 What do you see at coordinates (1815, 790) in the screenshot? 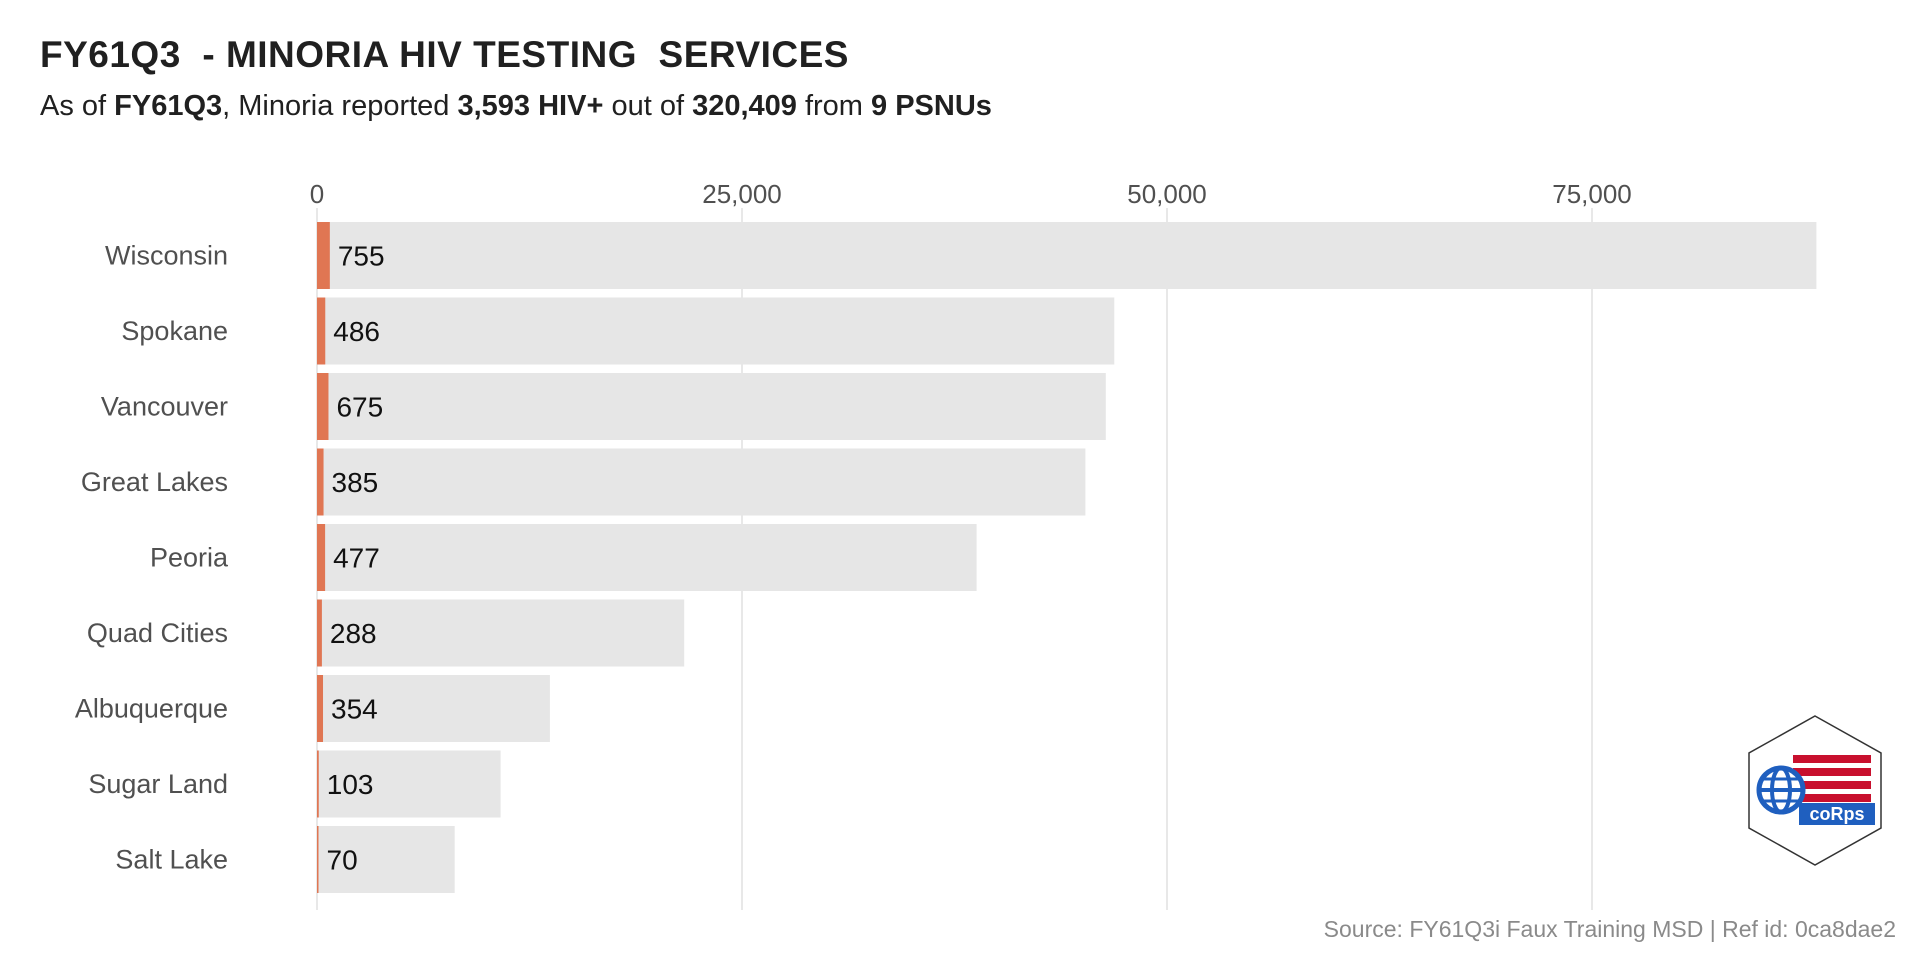
I see `globe-flag-logo-icon: coRps` at bounding box center [1815, 790].